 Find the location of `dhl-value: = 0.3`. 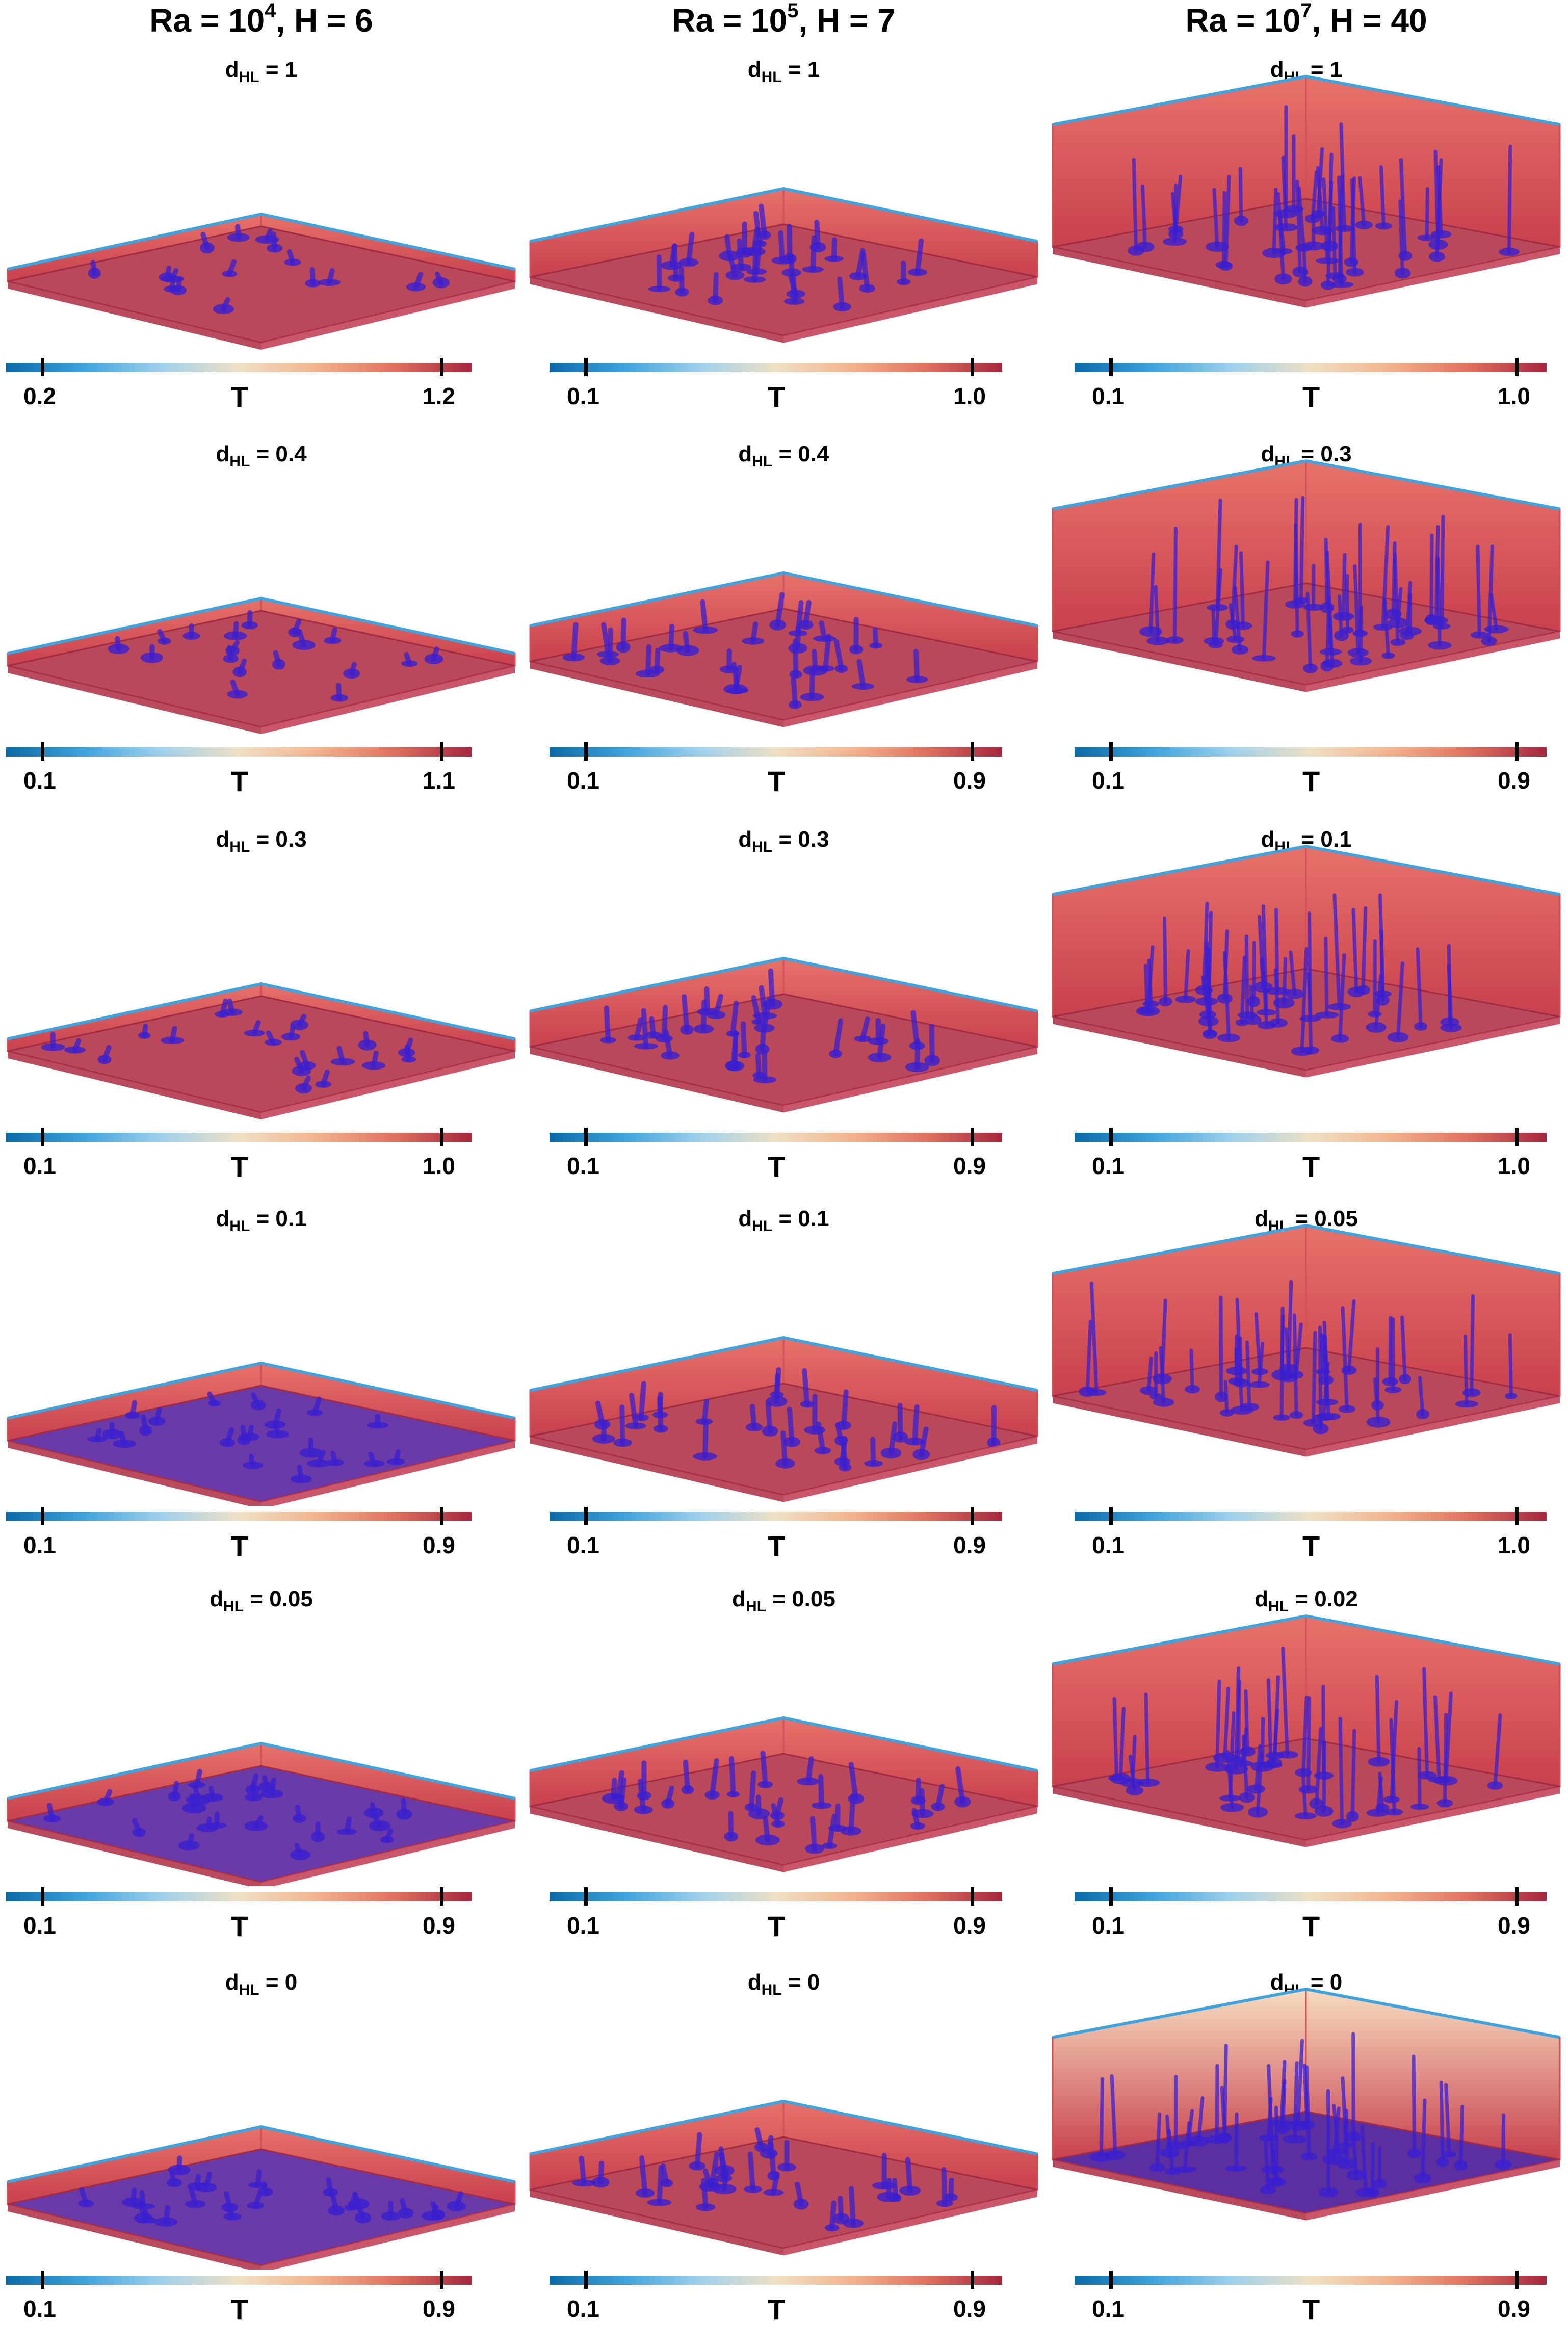

dhl-value: = 0.3 is located at coordinates (278, 839).